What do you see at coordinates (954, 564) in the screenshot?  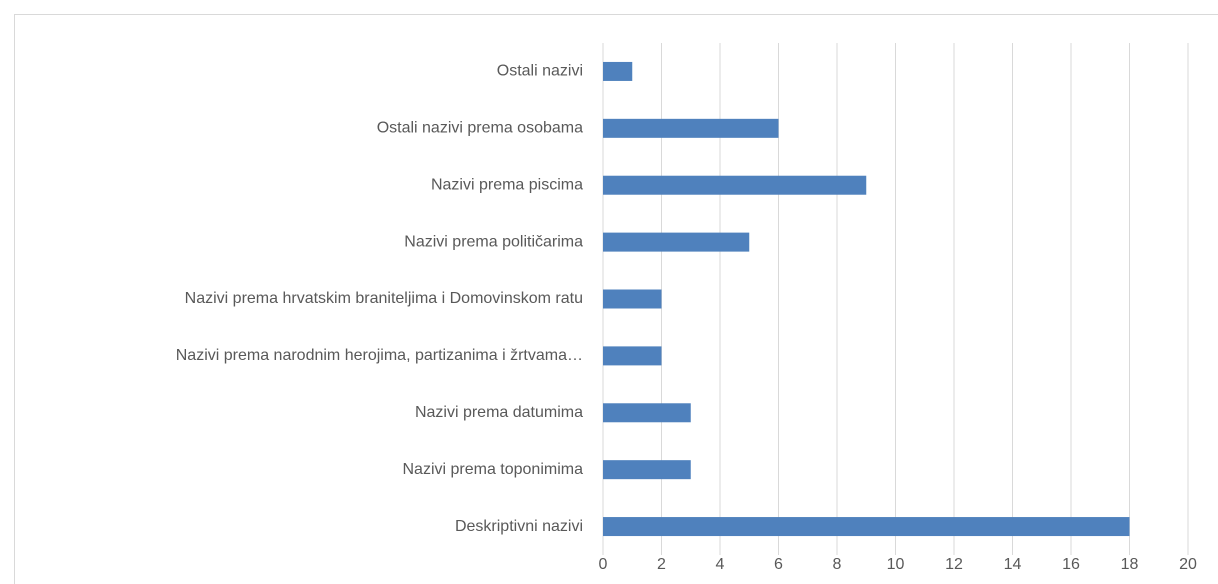 I see `x-tick-label: 12` at bounding box center [954, 564].